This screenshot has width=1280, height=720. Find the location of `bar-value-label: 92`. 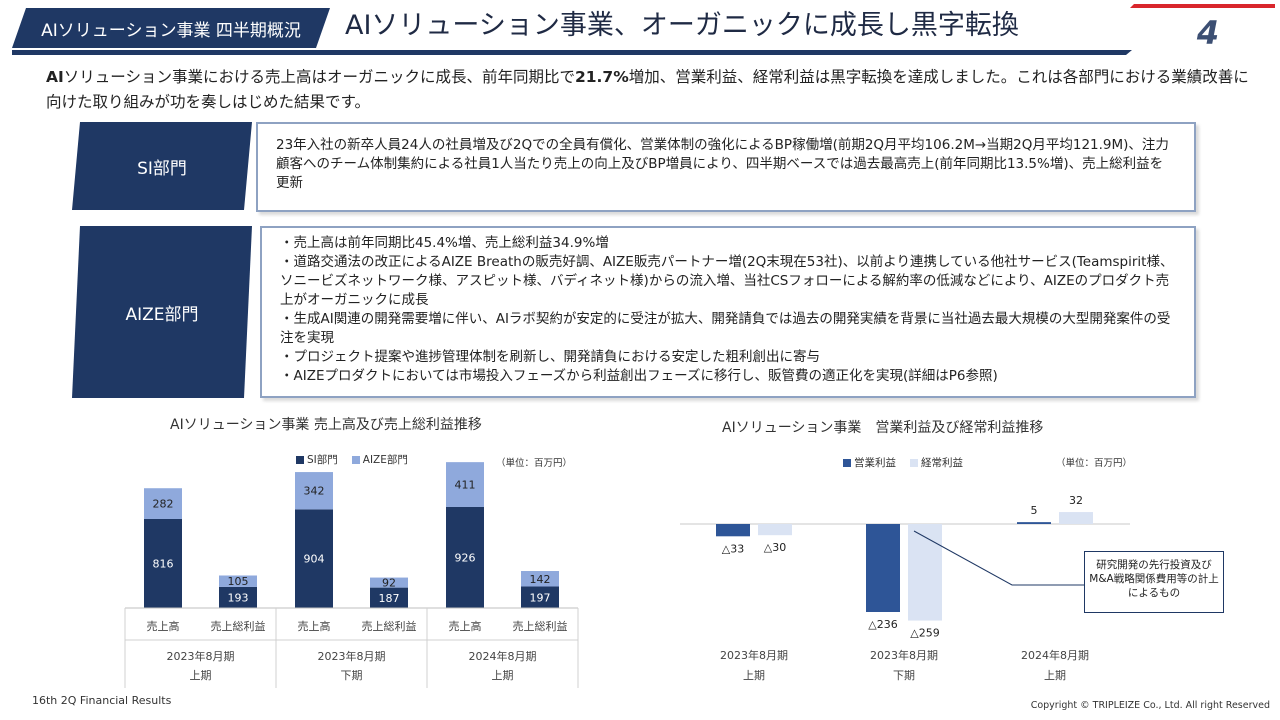

bar-value-label: 92 is located at coordinates (389, 583).